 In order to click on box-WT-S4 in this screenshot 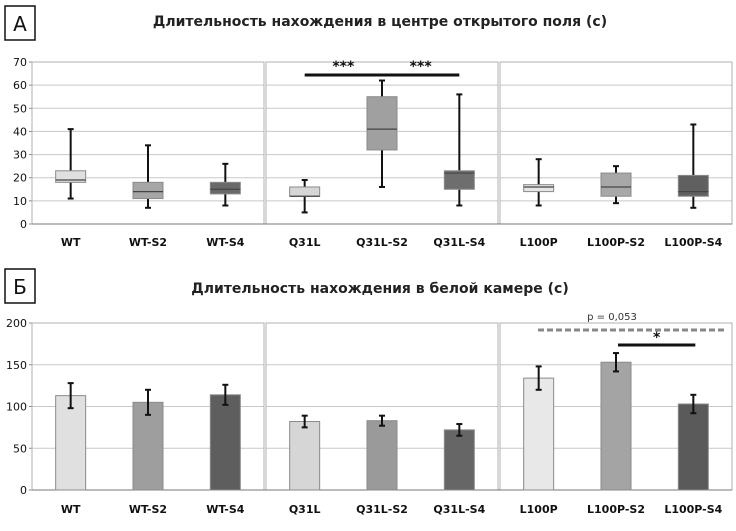, I will do `click(225, 184)`.